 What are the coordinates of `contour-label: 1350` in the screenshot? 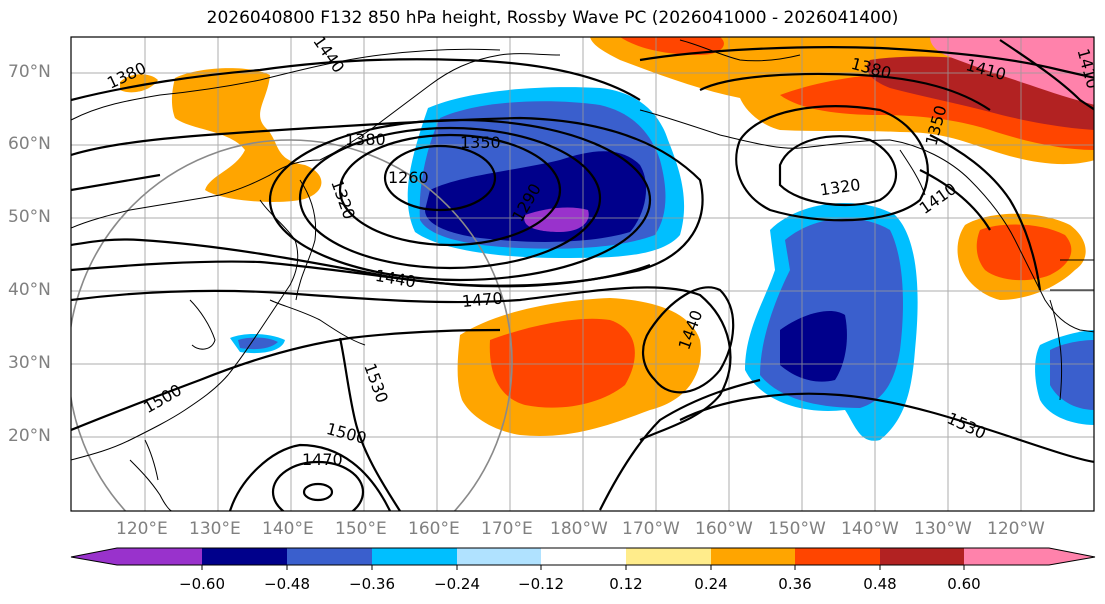 It's located at (480, 142).